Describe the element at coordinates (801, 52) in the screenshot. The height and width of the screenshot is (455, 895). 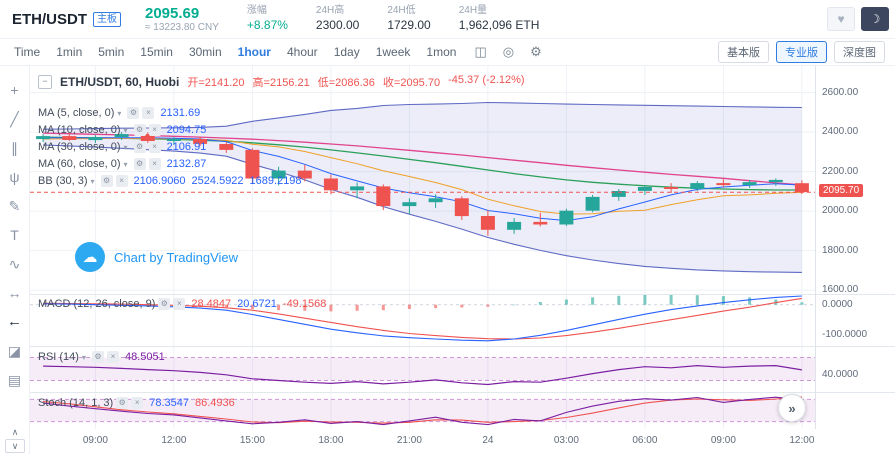
I see `mode-专业版: 专业版` at that location.